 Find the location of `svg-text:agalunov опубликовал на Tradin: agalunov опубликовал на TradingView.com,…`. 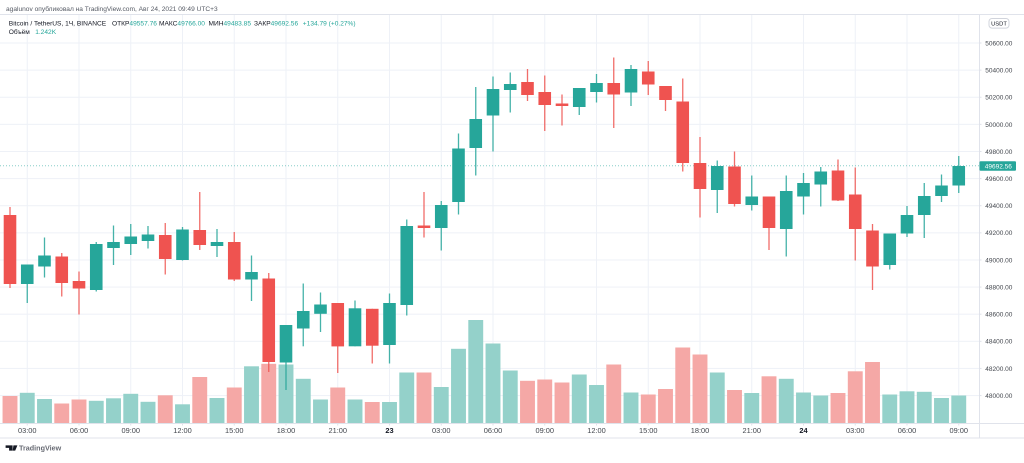

svg-text:agalunov опубликовал на Tradin: agalunov опубликовал на TradingView.com,… is located at coordinates (112, 9).